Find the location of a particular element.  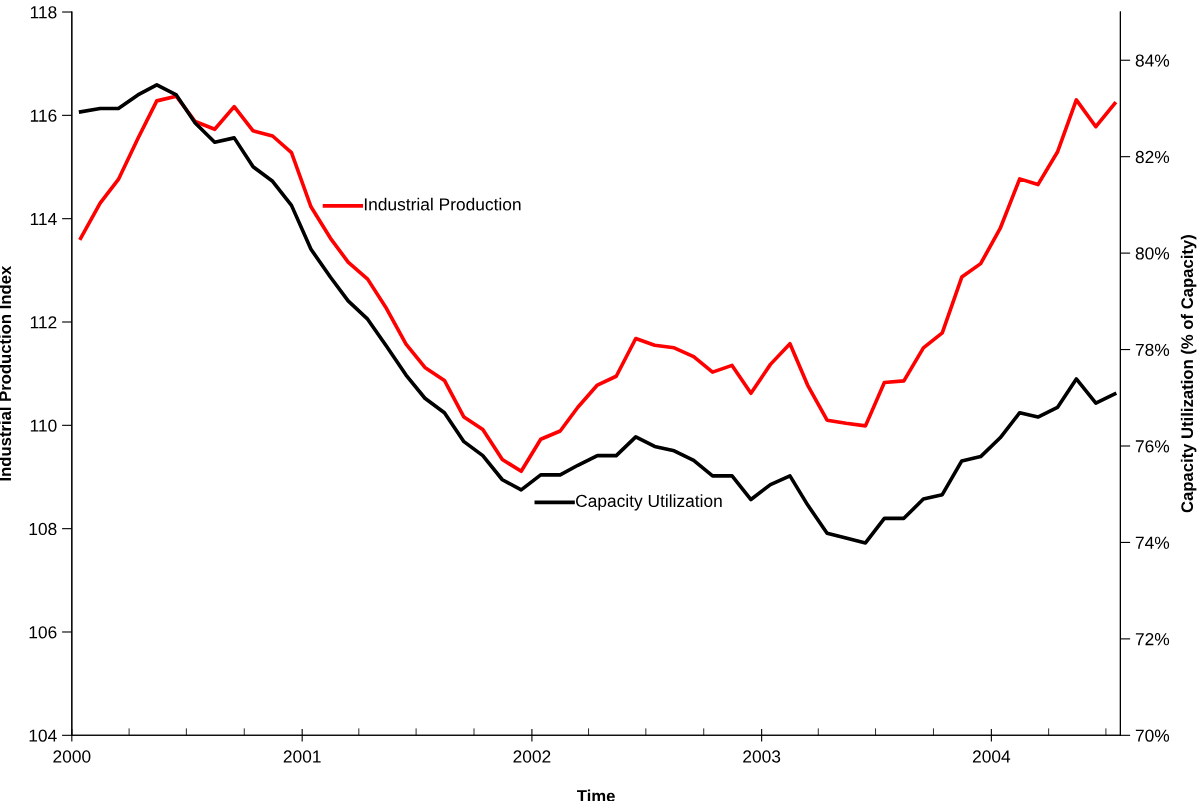

x-tick-label: 2001 is located at coordinates (302, 756).